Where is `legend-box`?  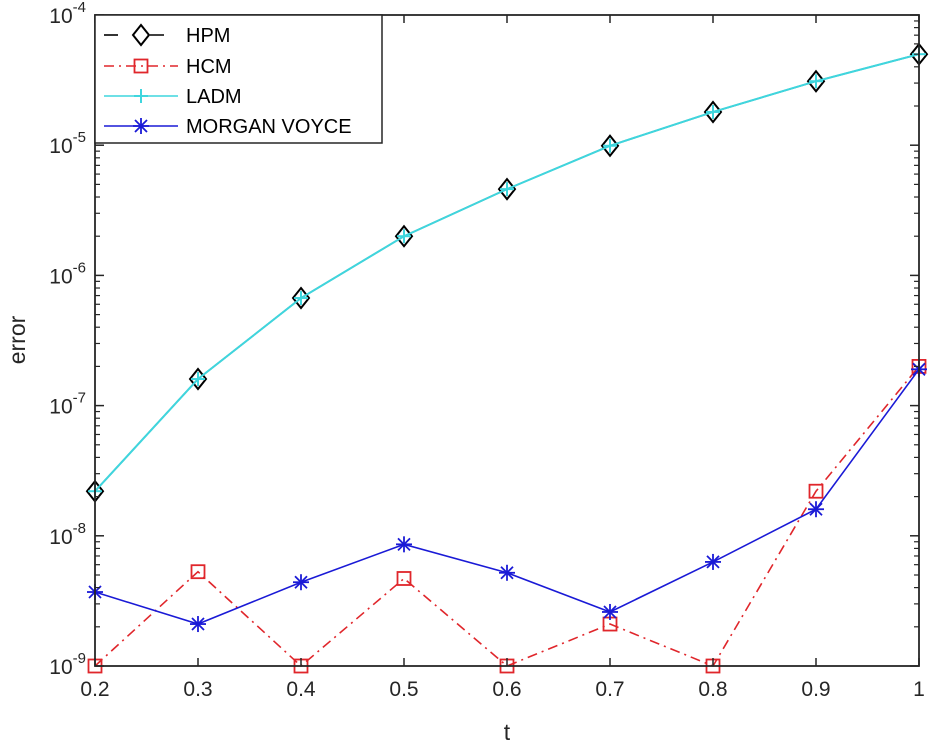
legend-box is located at coordinates (238, 79).